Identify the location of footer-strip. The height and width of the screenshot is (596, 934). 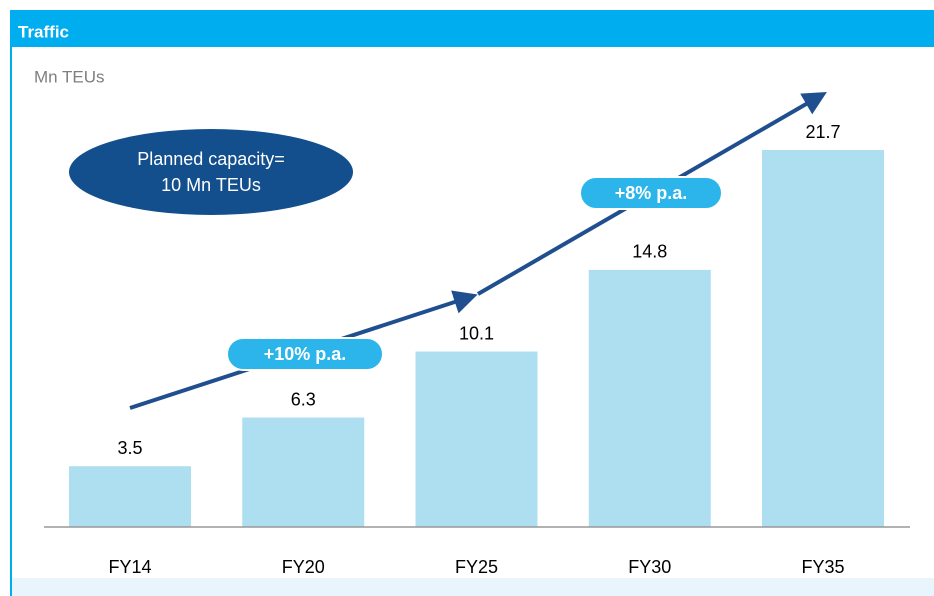
(473, 587).